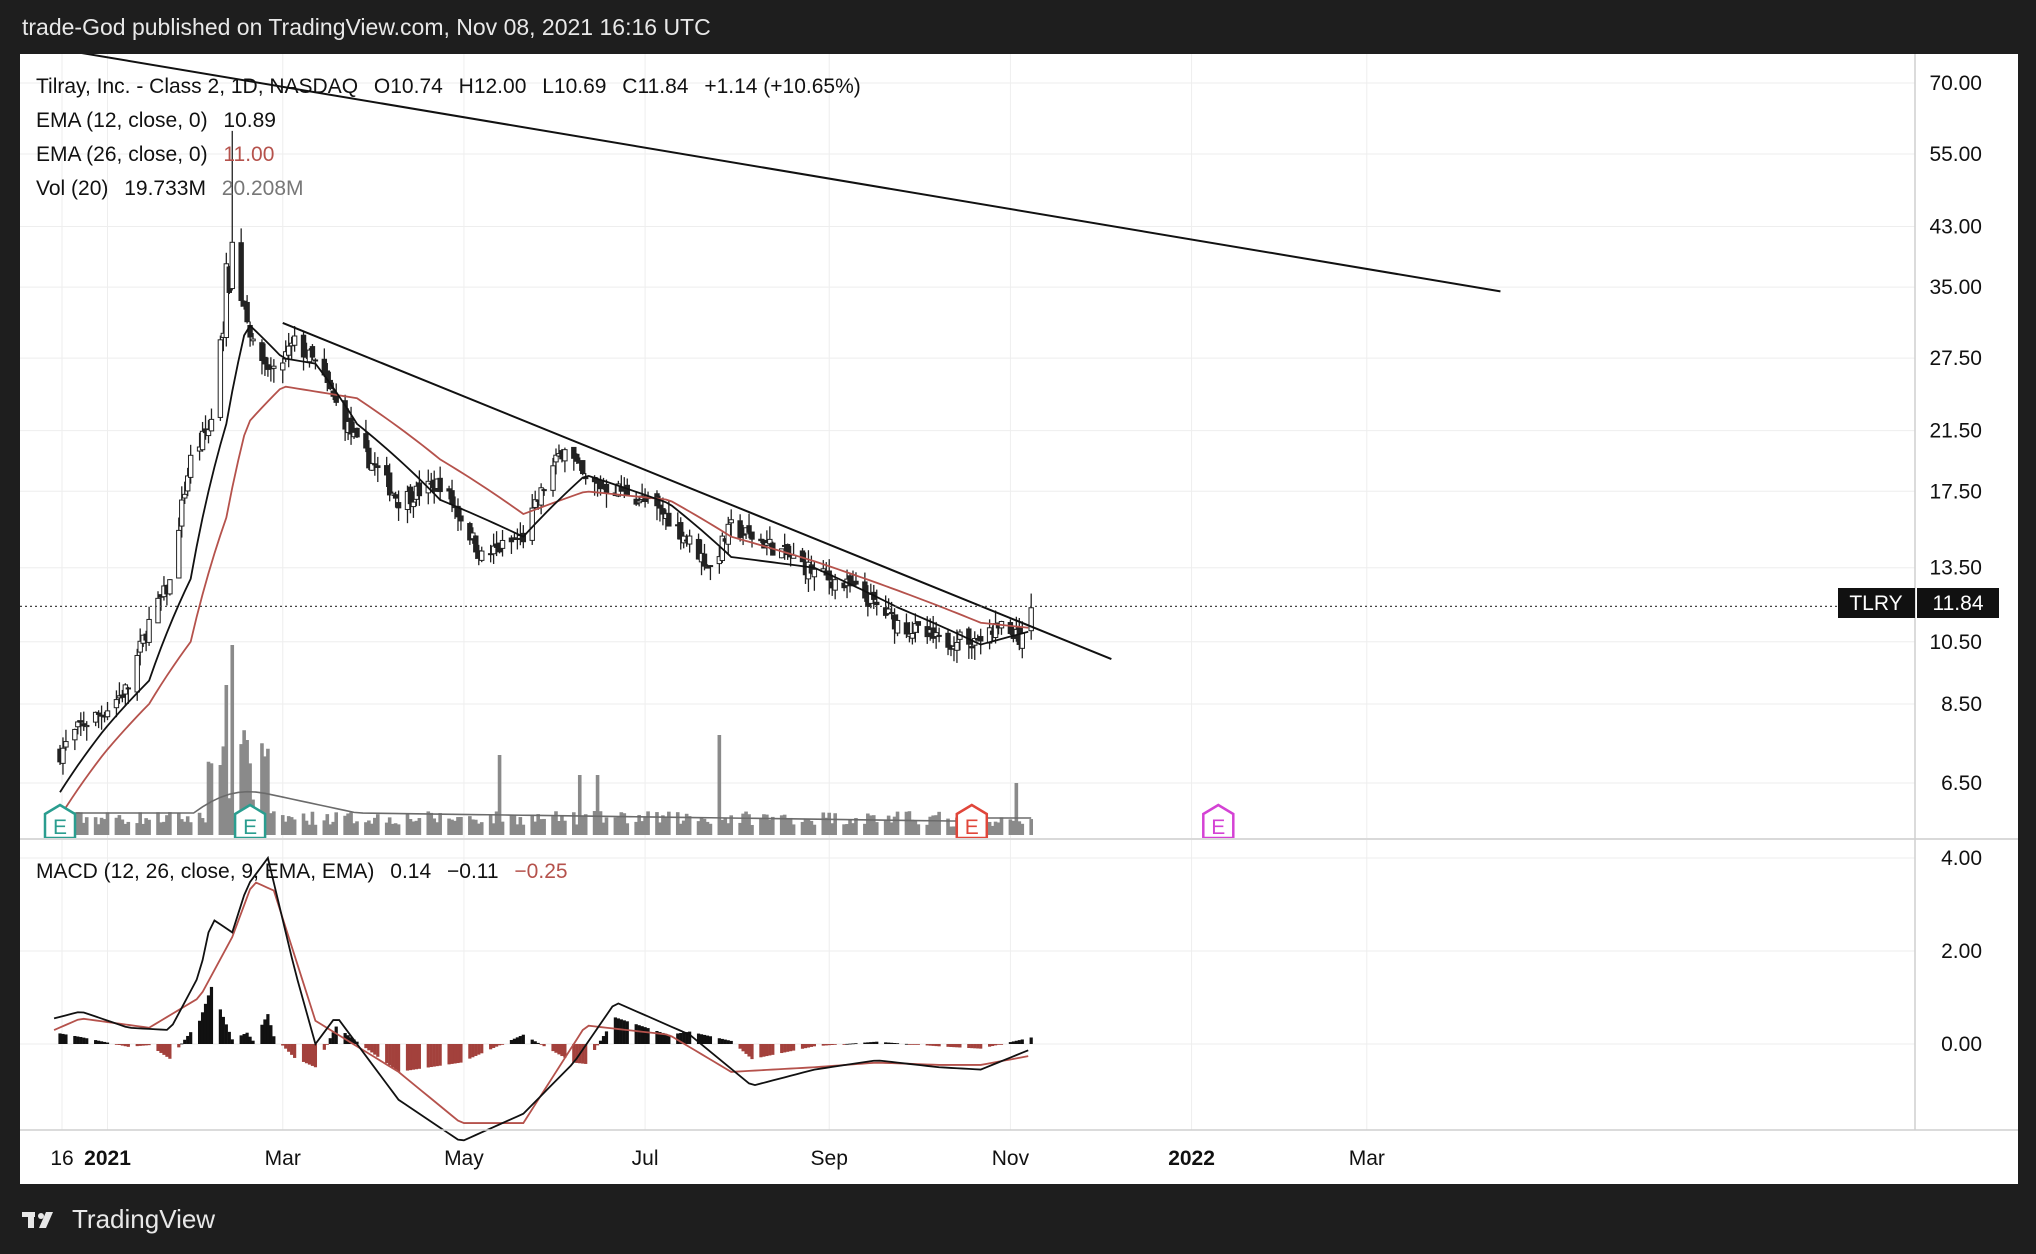 This screenshot has width=2036, height=1254. Describe the element at coordinates (717, 1158) in the screenshot. I see `time-axis: 16 2021 Mar May Jul Sep Nov 2022 Mar` at that location.